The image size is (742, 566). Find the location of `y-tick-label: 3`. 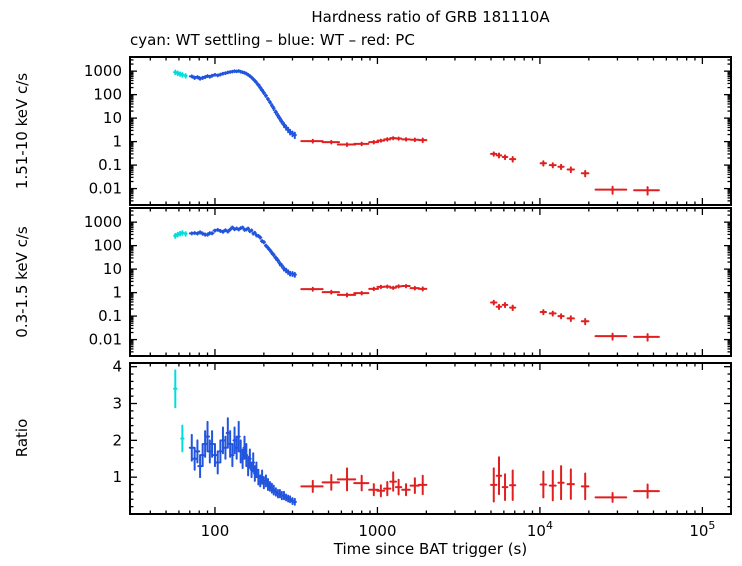

y-tick-label: 3 is located at coordinates (117, 404).